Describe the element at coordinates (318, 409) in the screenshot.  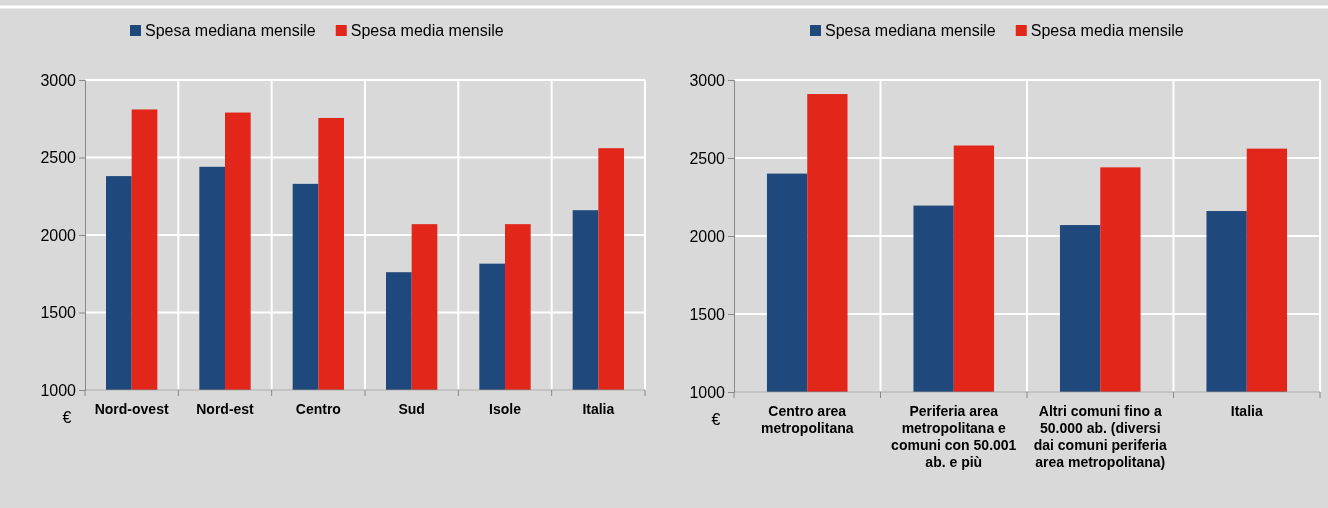
I see `x-tick-label: Centro` at that location.